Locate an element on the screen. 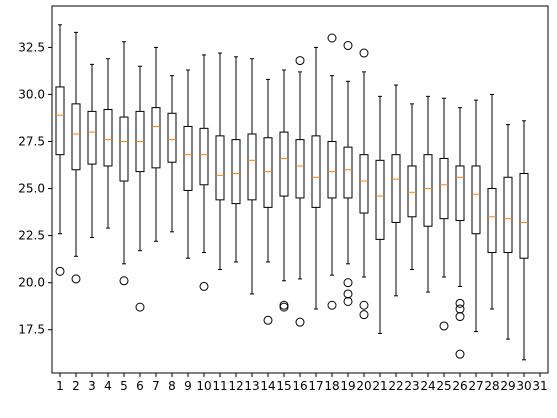 The image size is (557, 418). x-tick-label: 18 is located at coordinates (331, 386).